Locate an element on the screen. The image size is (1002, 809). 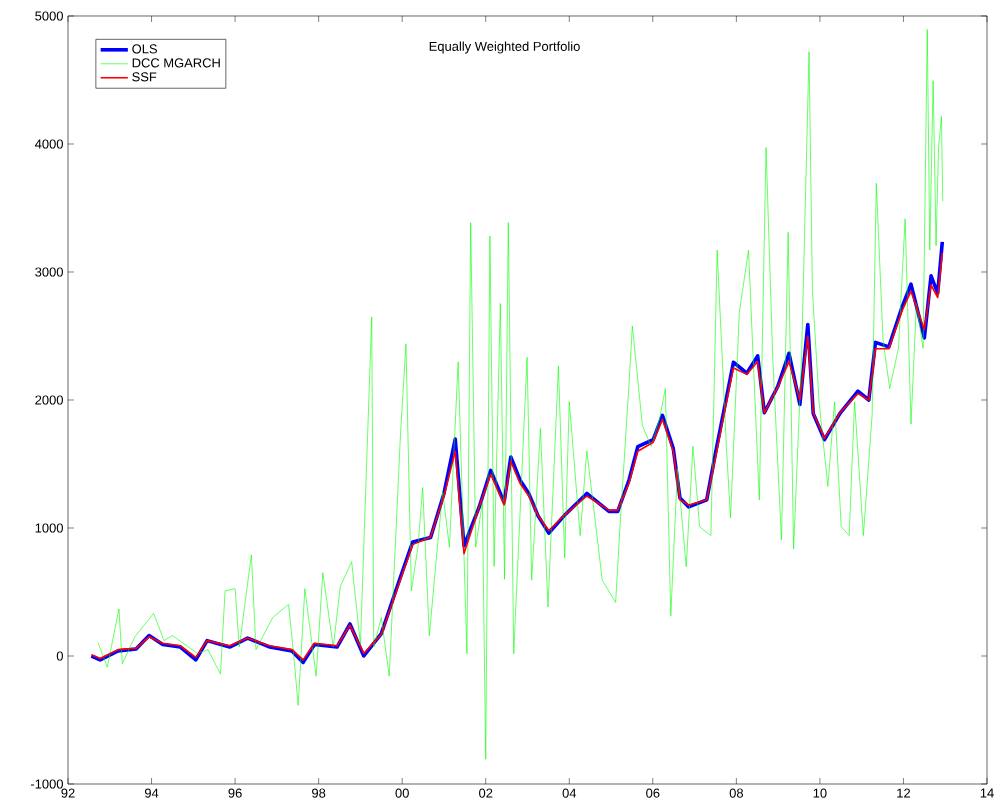
x-tick-label: 10 is located at coordinates (820, 793).